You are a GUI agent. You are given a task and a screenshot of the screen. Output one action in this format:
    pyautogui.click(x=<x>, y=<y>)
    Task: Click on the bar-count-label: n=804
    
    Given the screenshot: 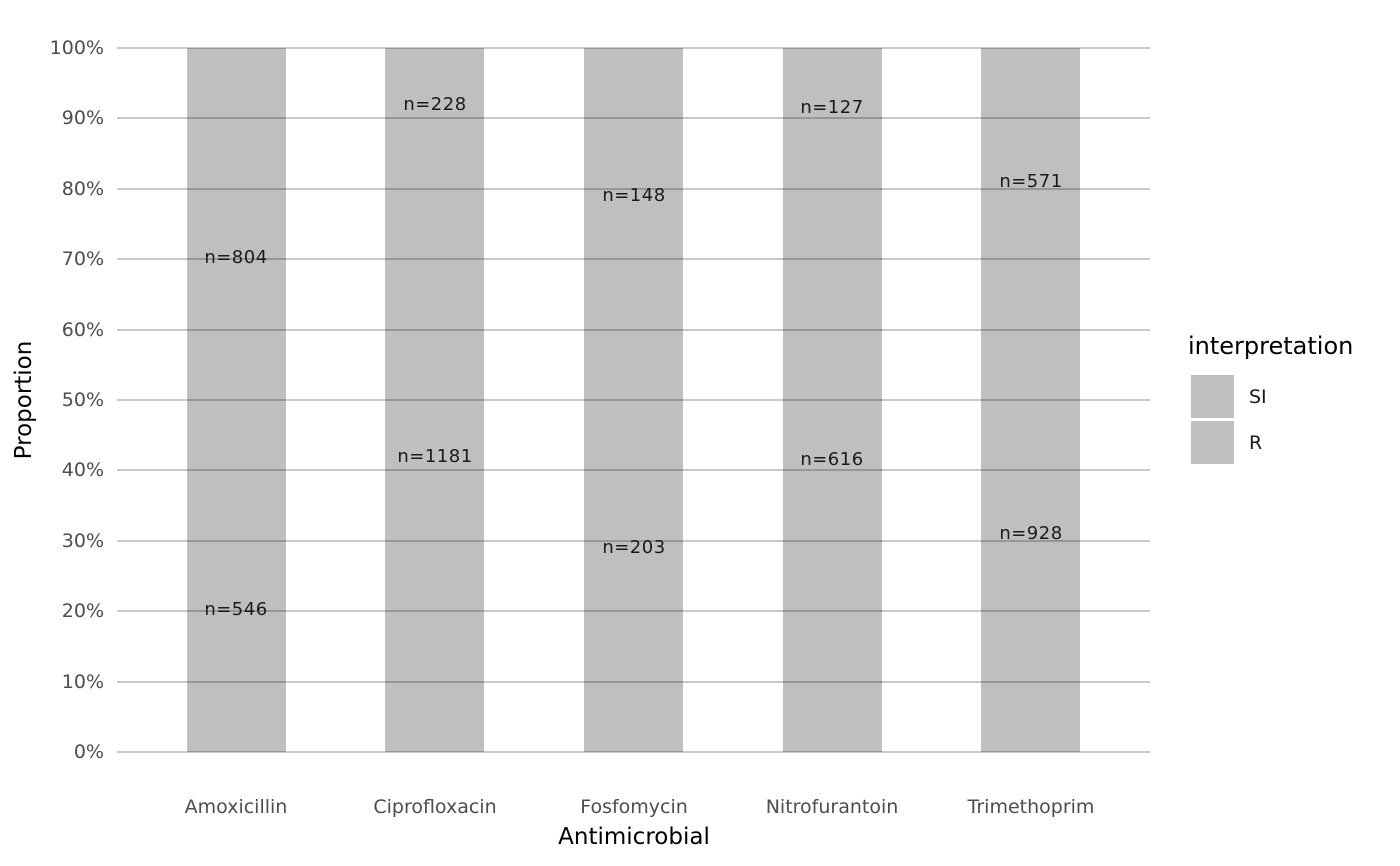 What is the action you would take?
    pyautogui.click(x=236, y=257)
    